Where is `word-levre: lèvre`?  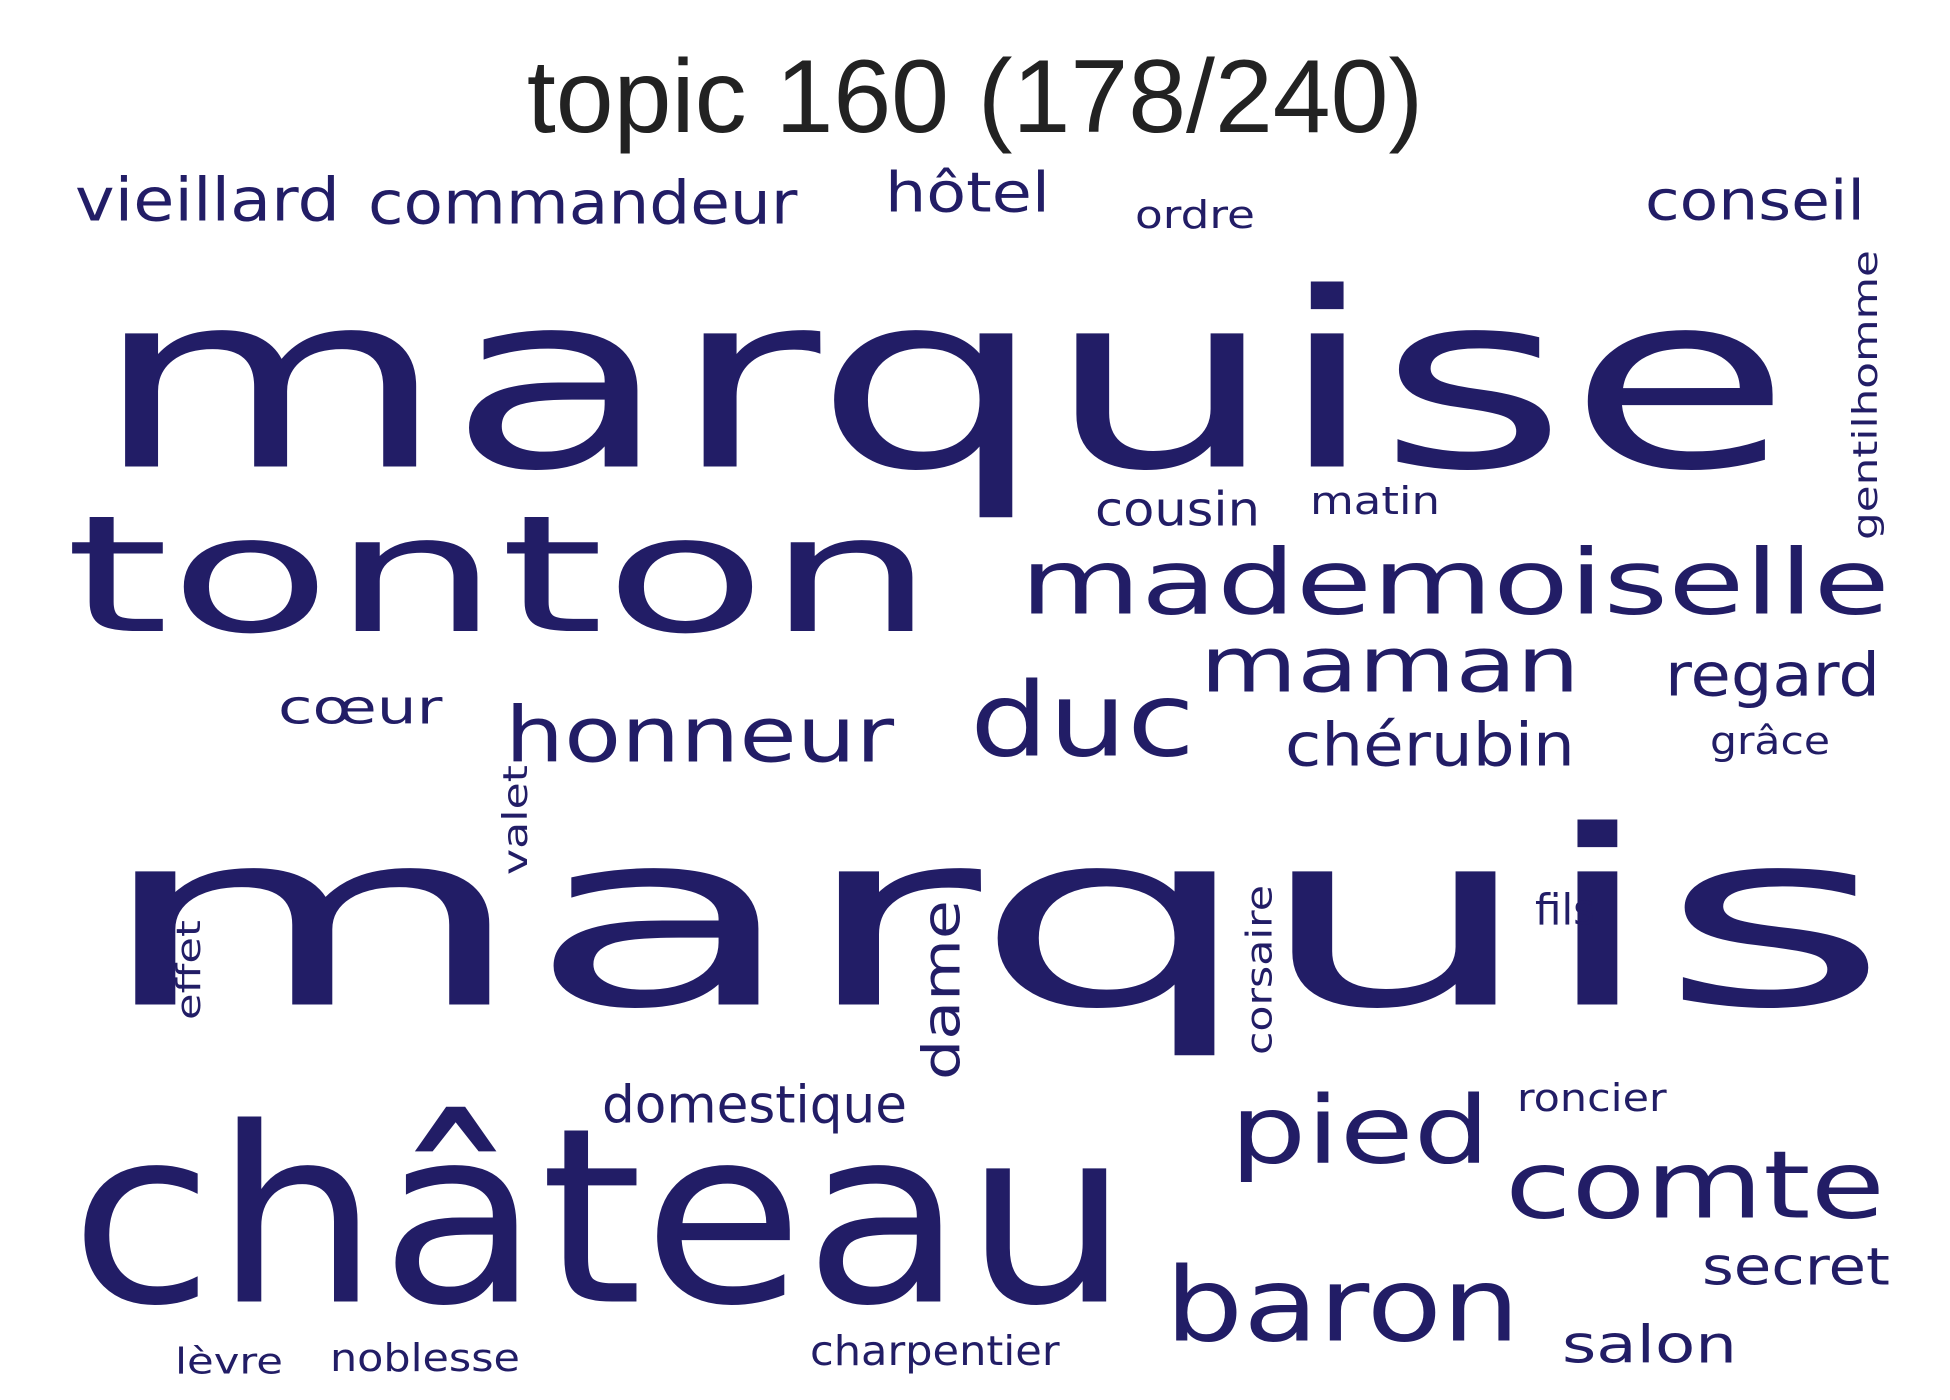 word-levre: lèvre is located at coordinates (229, 1361).